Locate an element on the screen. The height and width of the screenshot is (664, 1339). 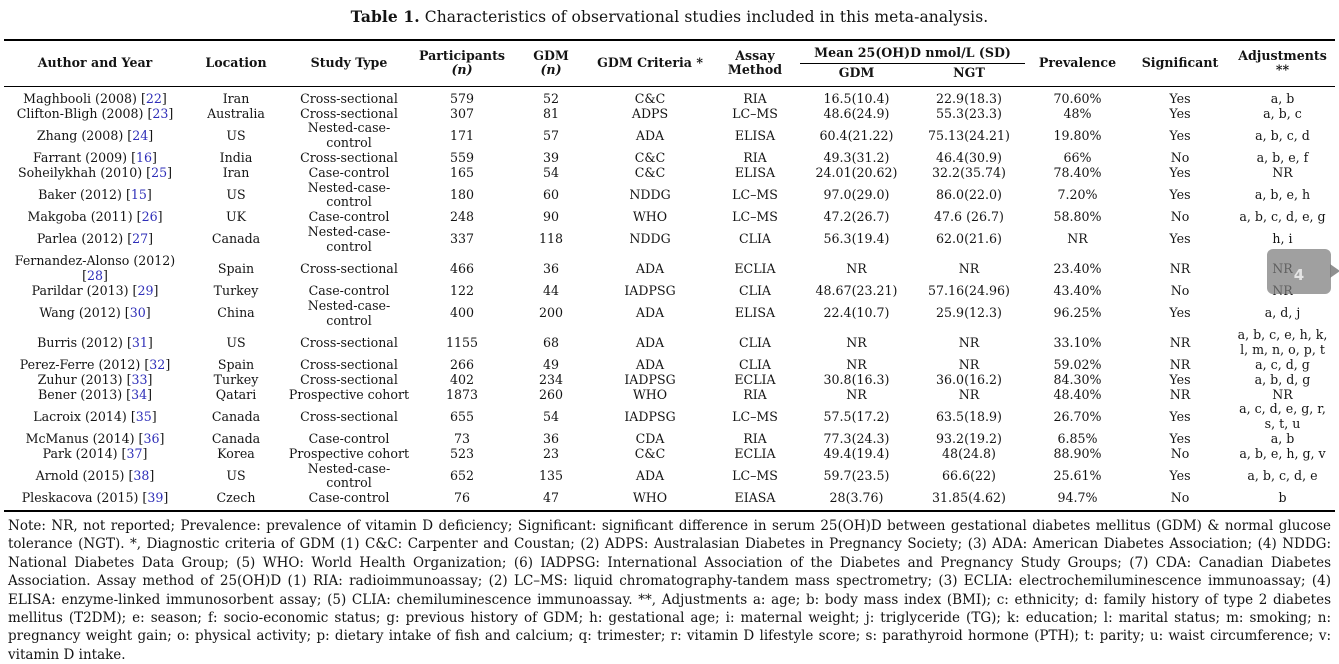
cell-author: Bener (2013) 34 is located at coordinates (95, 395).